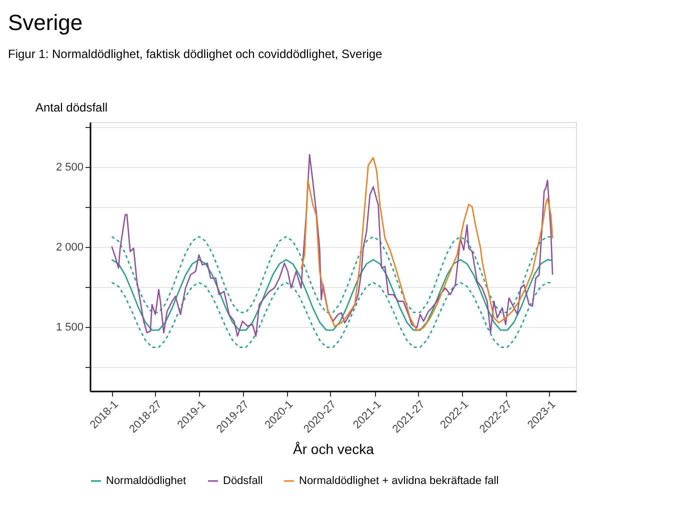  Describe the element at coordinates (70, 247) in the screenshot. I see `y-tick-label: 2 000` at that location.